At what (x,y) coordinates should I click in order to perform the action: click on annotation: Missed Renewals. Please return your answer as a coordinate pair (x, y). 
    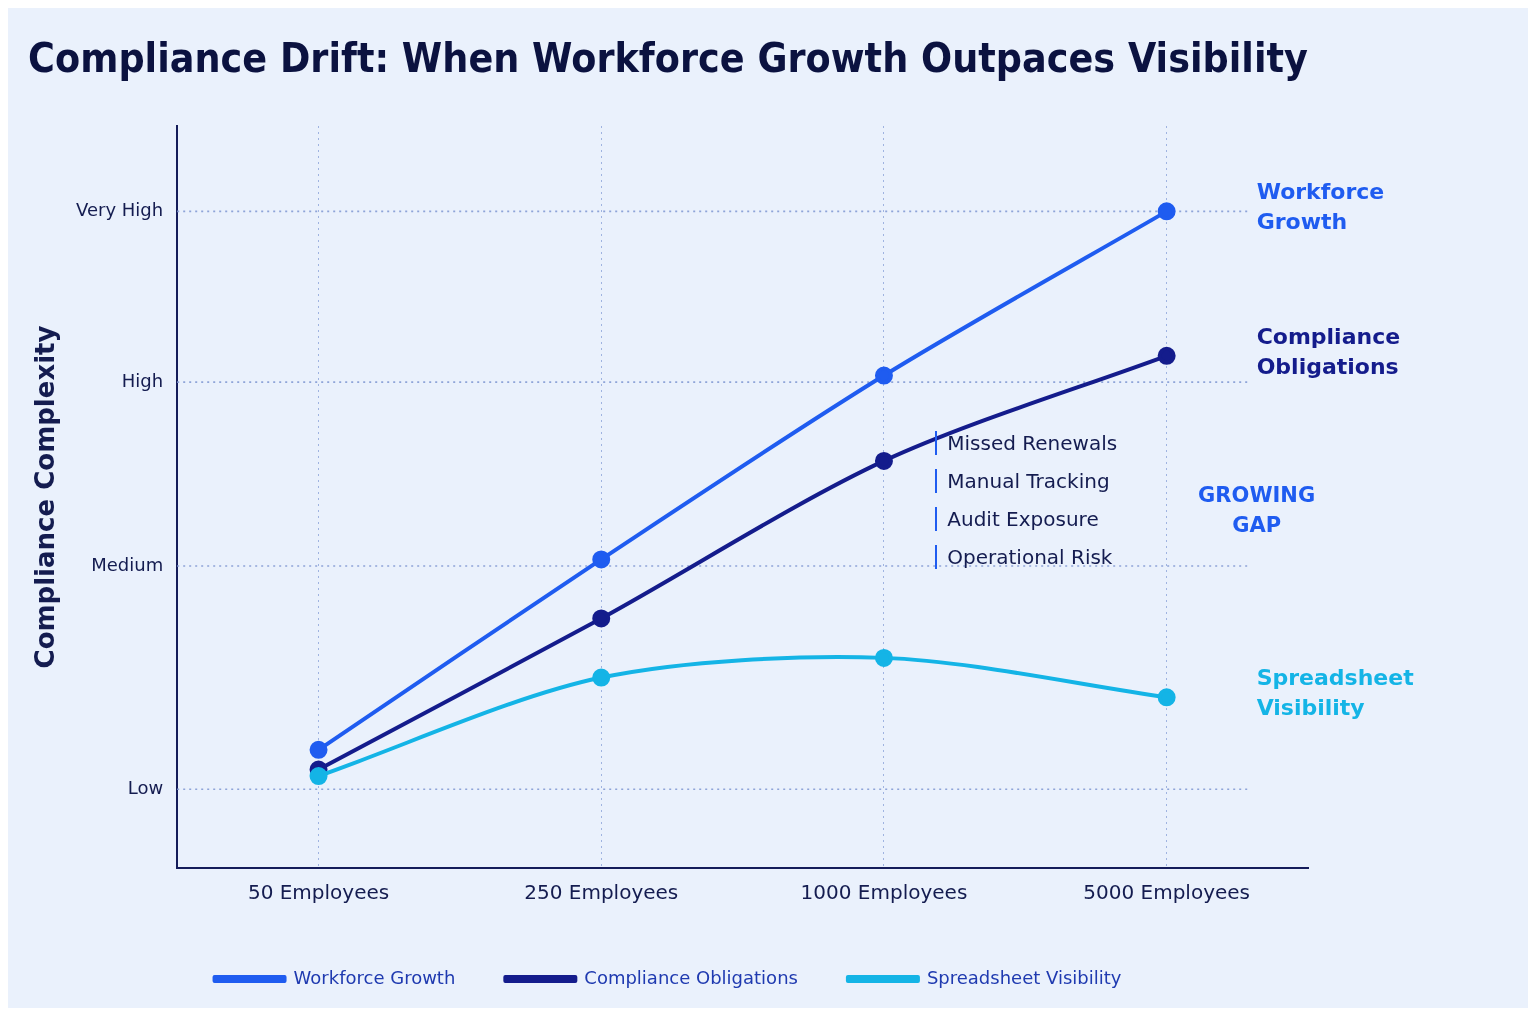
    Looking at the image, I should click on (1032, 442).